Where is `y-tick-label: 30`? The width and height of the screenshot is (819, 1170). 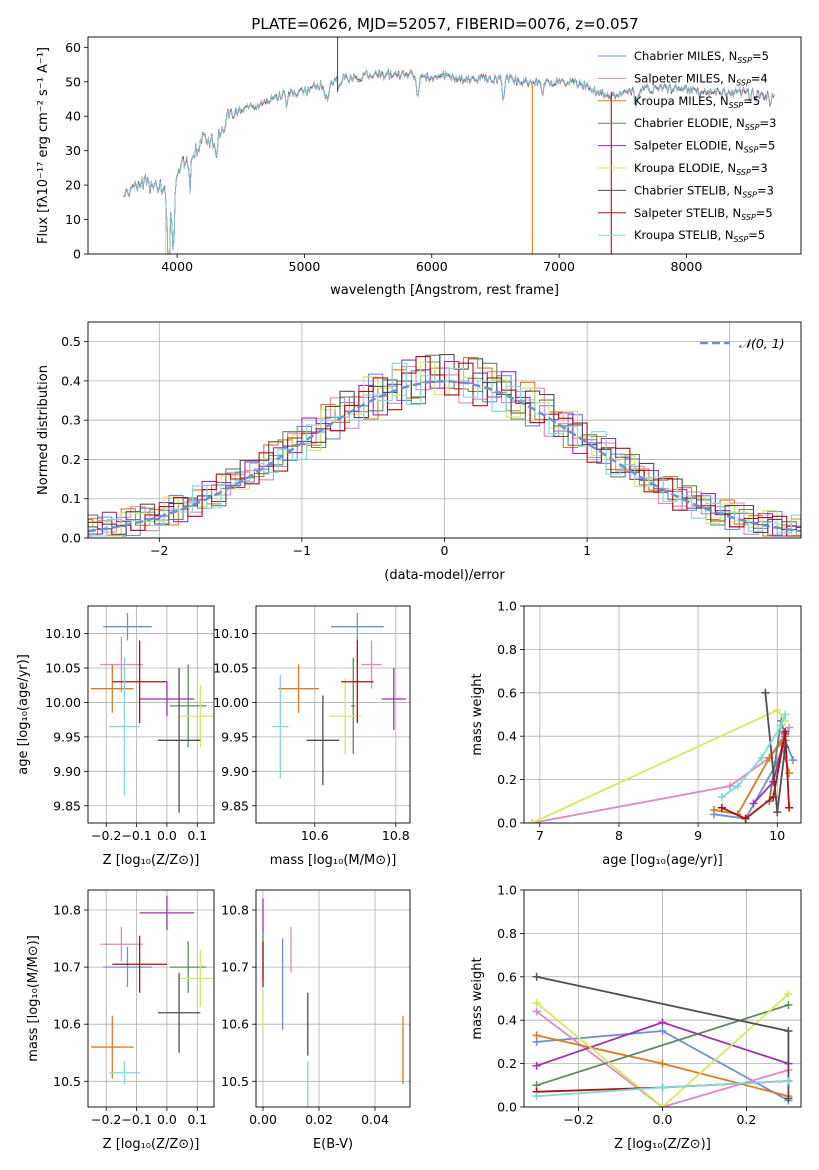 y-tick-label: 30 is located at coordinates (73, 150).